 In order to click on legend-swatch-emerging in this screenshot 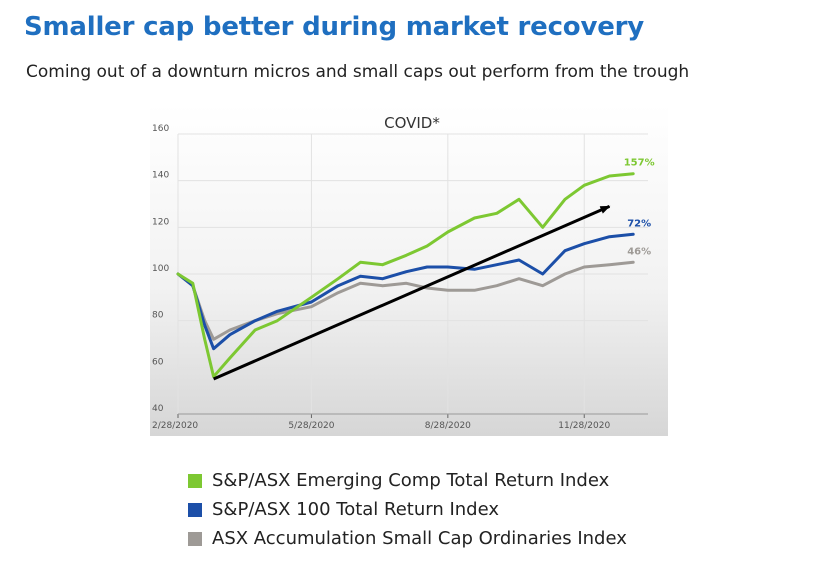, I will do `click(195, 480)`.